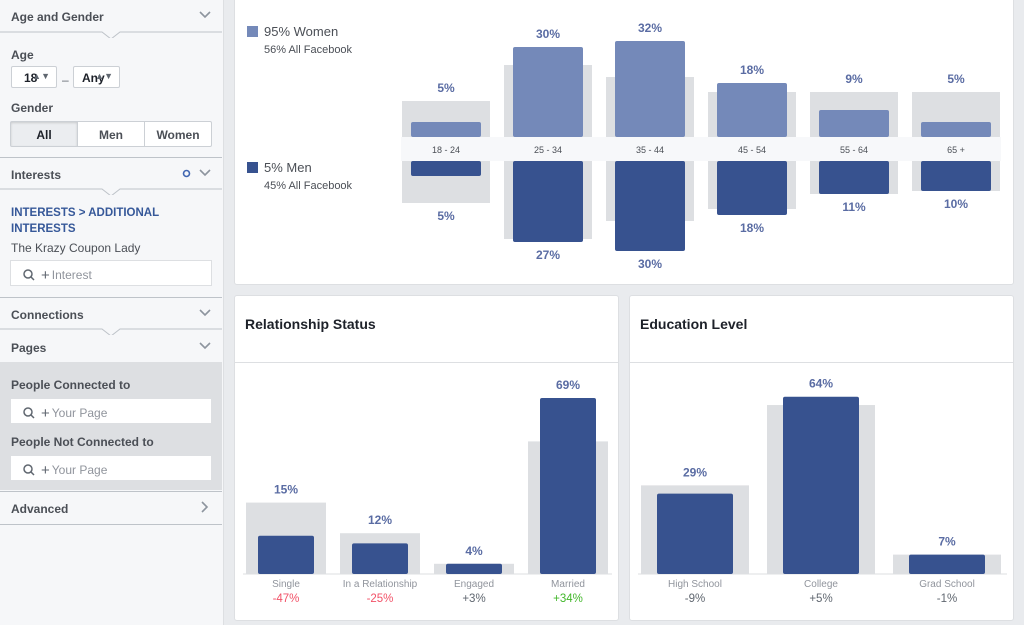 Image resolution: width=1024 pixels, height=625 pixels. What do you see at coordinates (65, 80) in the screenshot?
I see `age-range-dash: –` at bounding box center [65, 80].